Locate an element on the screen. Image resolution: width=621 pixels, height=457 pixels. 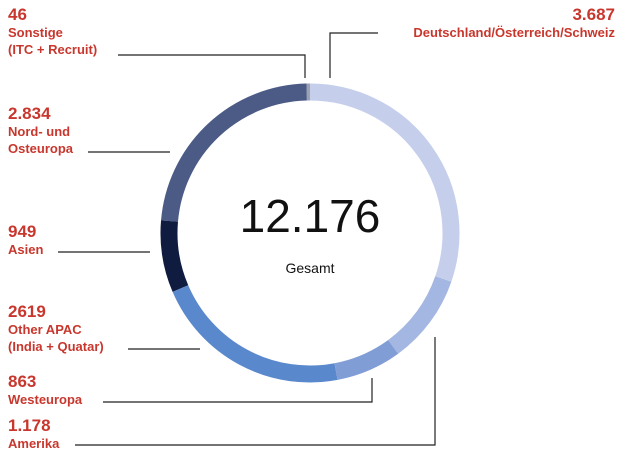
value-label: 863 is located at coordinates (22, 381).